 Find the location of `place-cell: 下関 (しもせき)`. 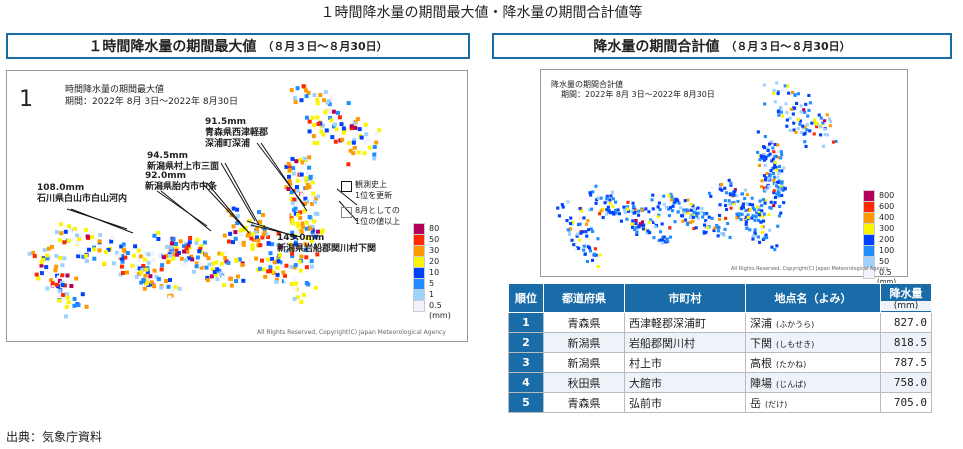

place-cell: 下関 (しもせき) is located at coordinates (813, 342).